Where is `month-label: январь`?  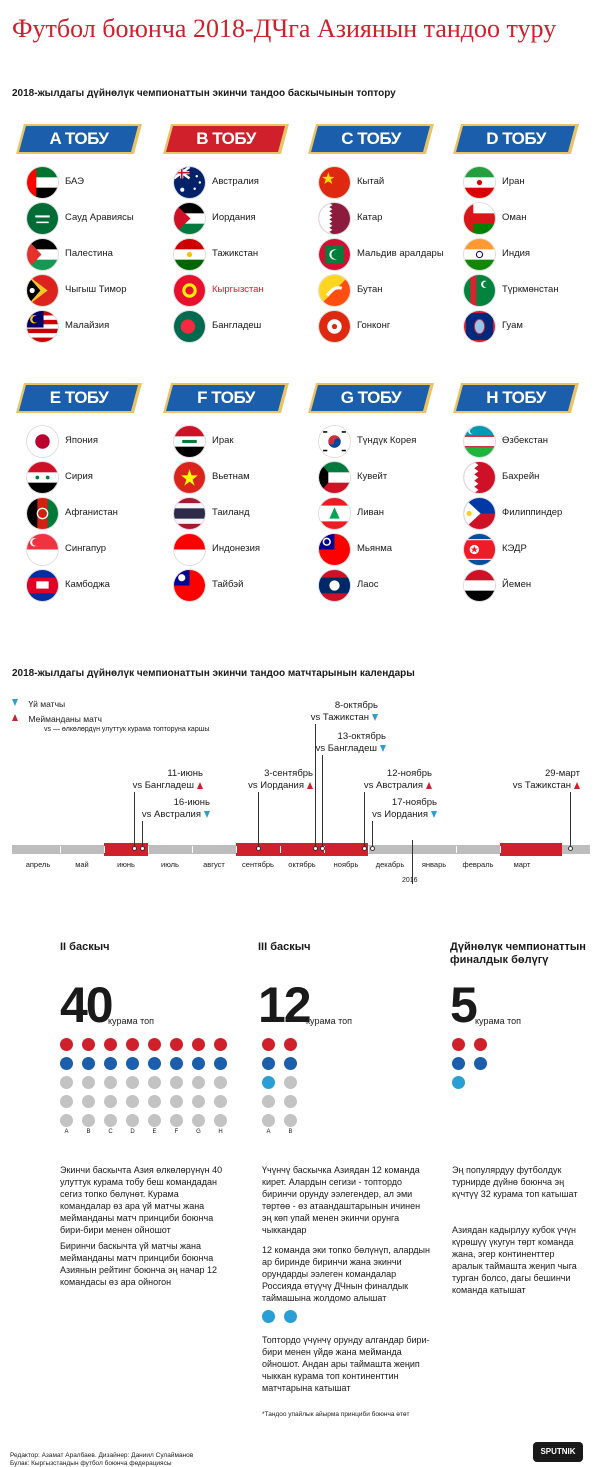
month-label: январь is located at coordinates (434, 864).